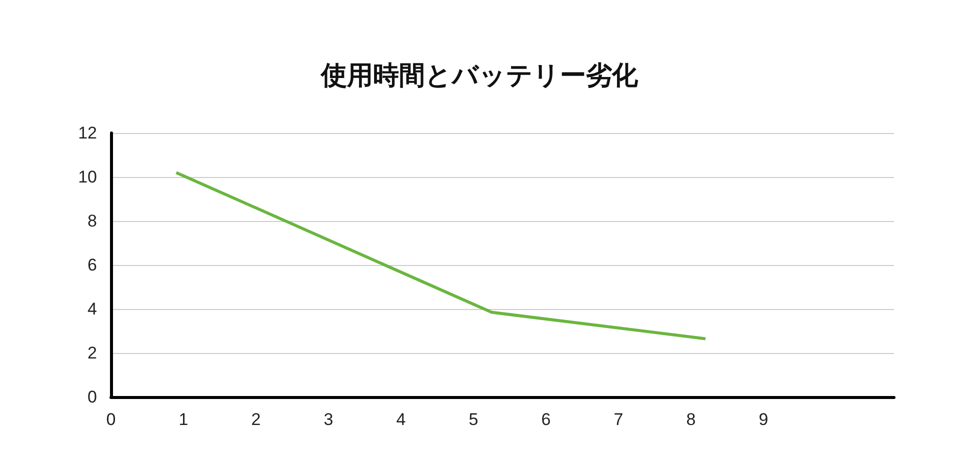 The width and height of the screenshot is (959, 450). What do you see at coordinates (92, 397) in the screenshot?
I see `y-tick-label: 0` at bounding box center [92, 397].